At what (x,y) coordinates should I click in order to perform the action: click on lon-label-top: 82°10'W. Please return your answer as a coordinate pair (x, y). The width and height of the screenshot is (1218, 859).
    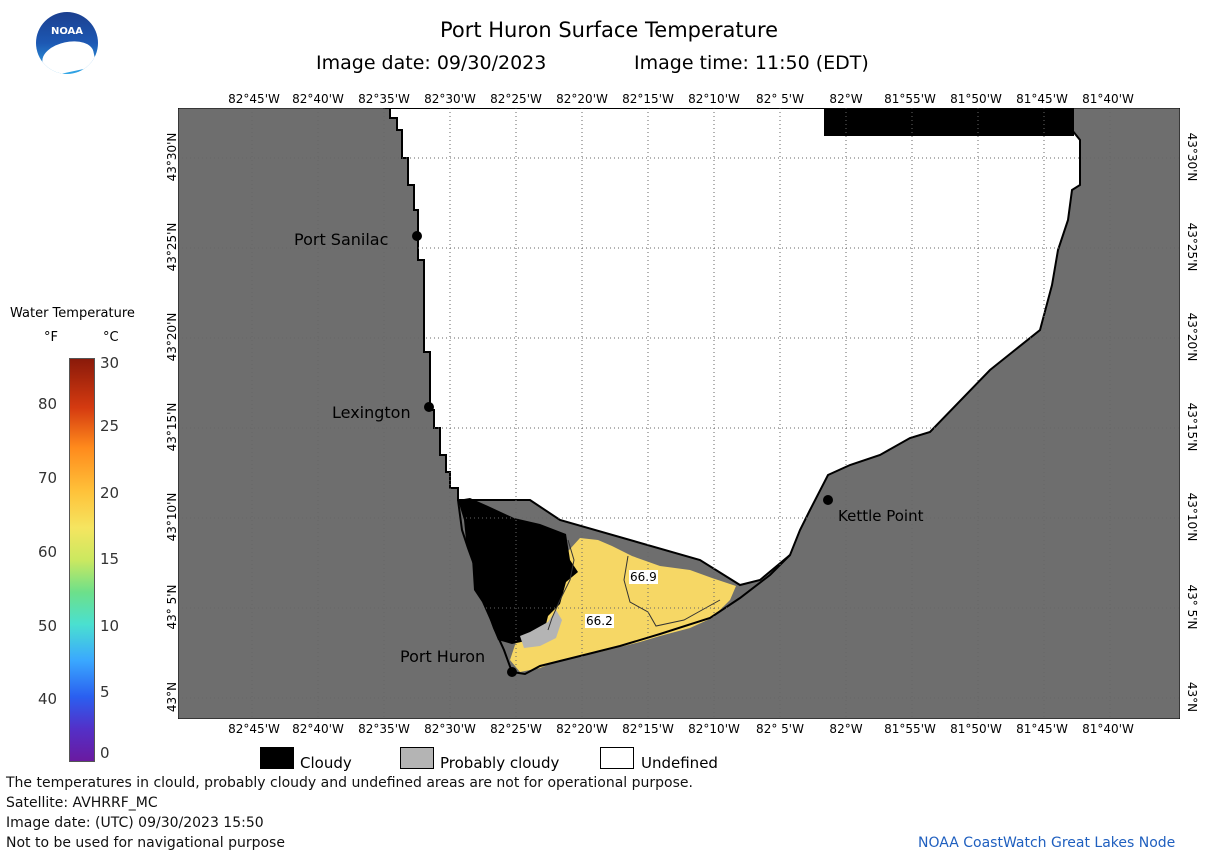
    Looking at the image, I should click on (714, 99).